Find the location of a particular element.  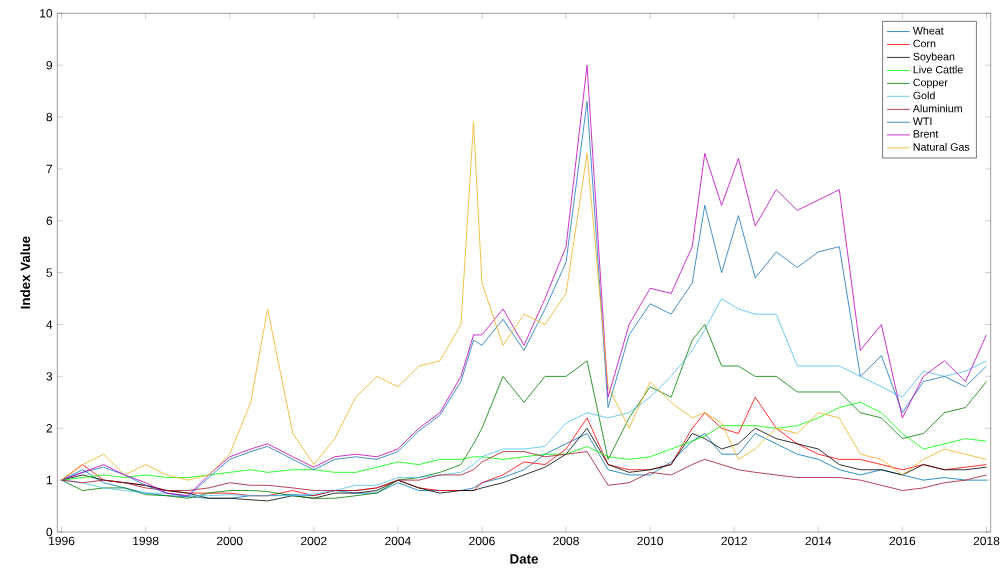

x-tick-label: 2002 is located at coordinates (314, 541).